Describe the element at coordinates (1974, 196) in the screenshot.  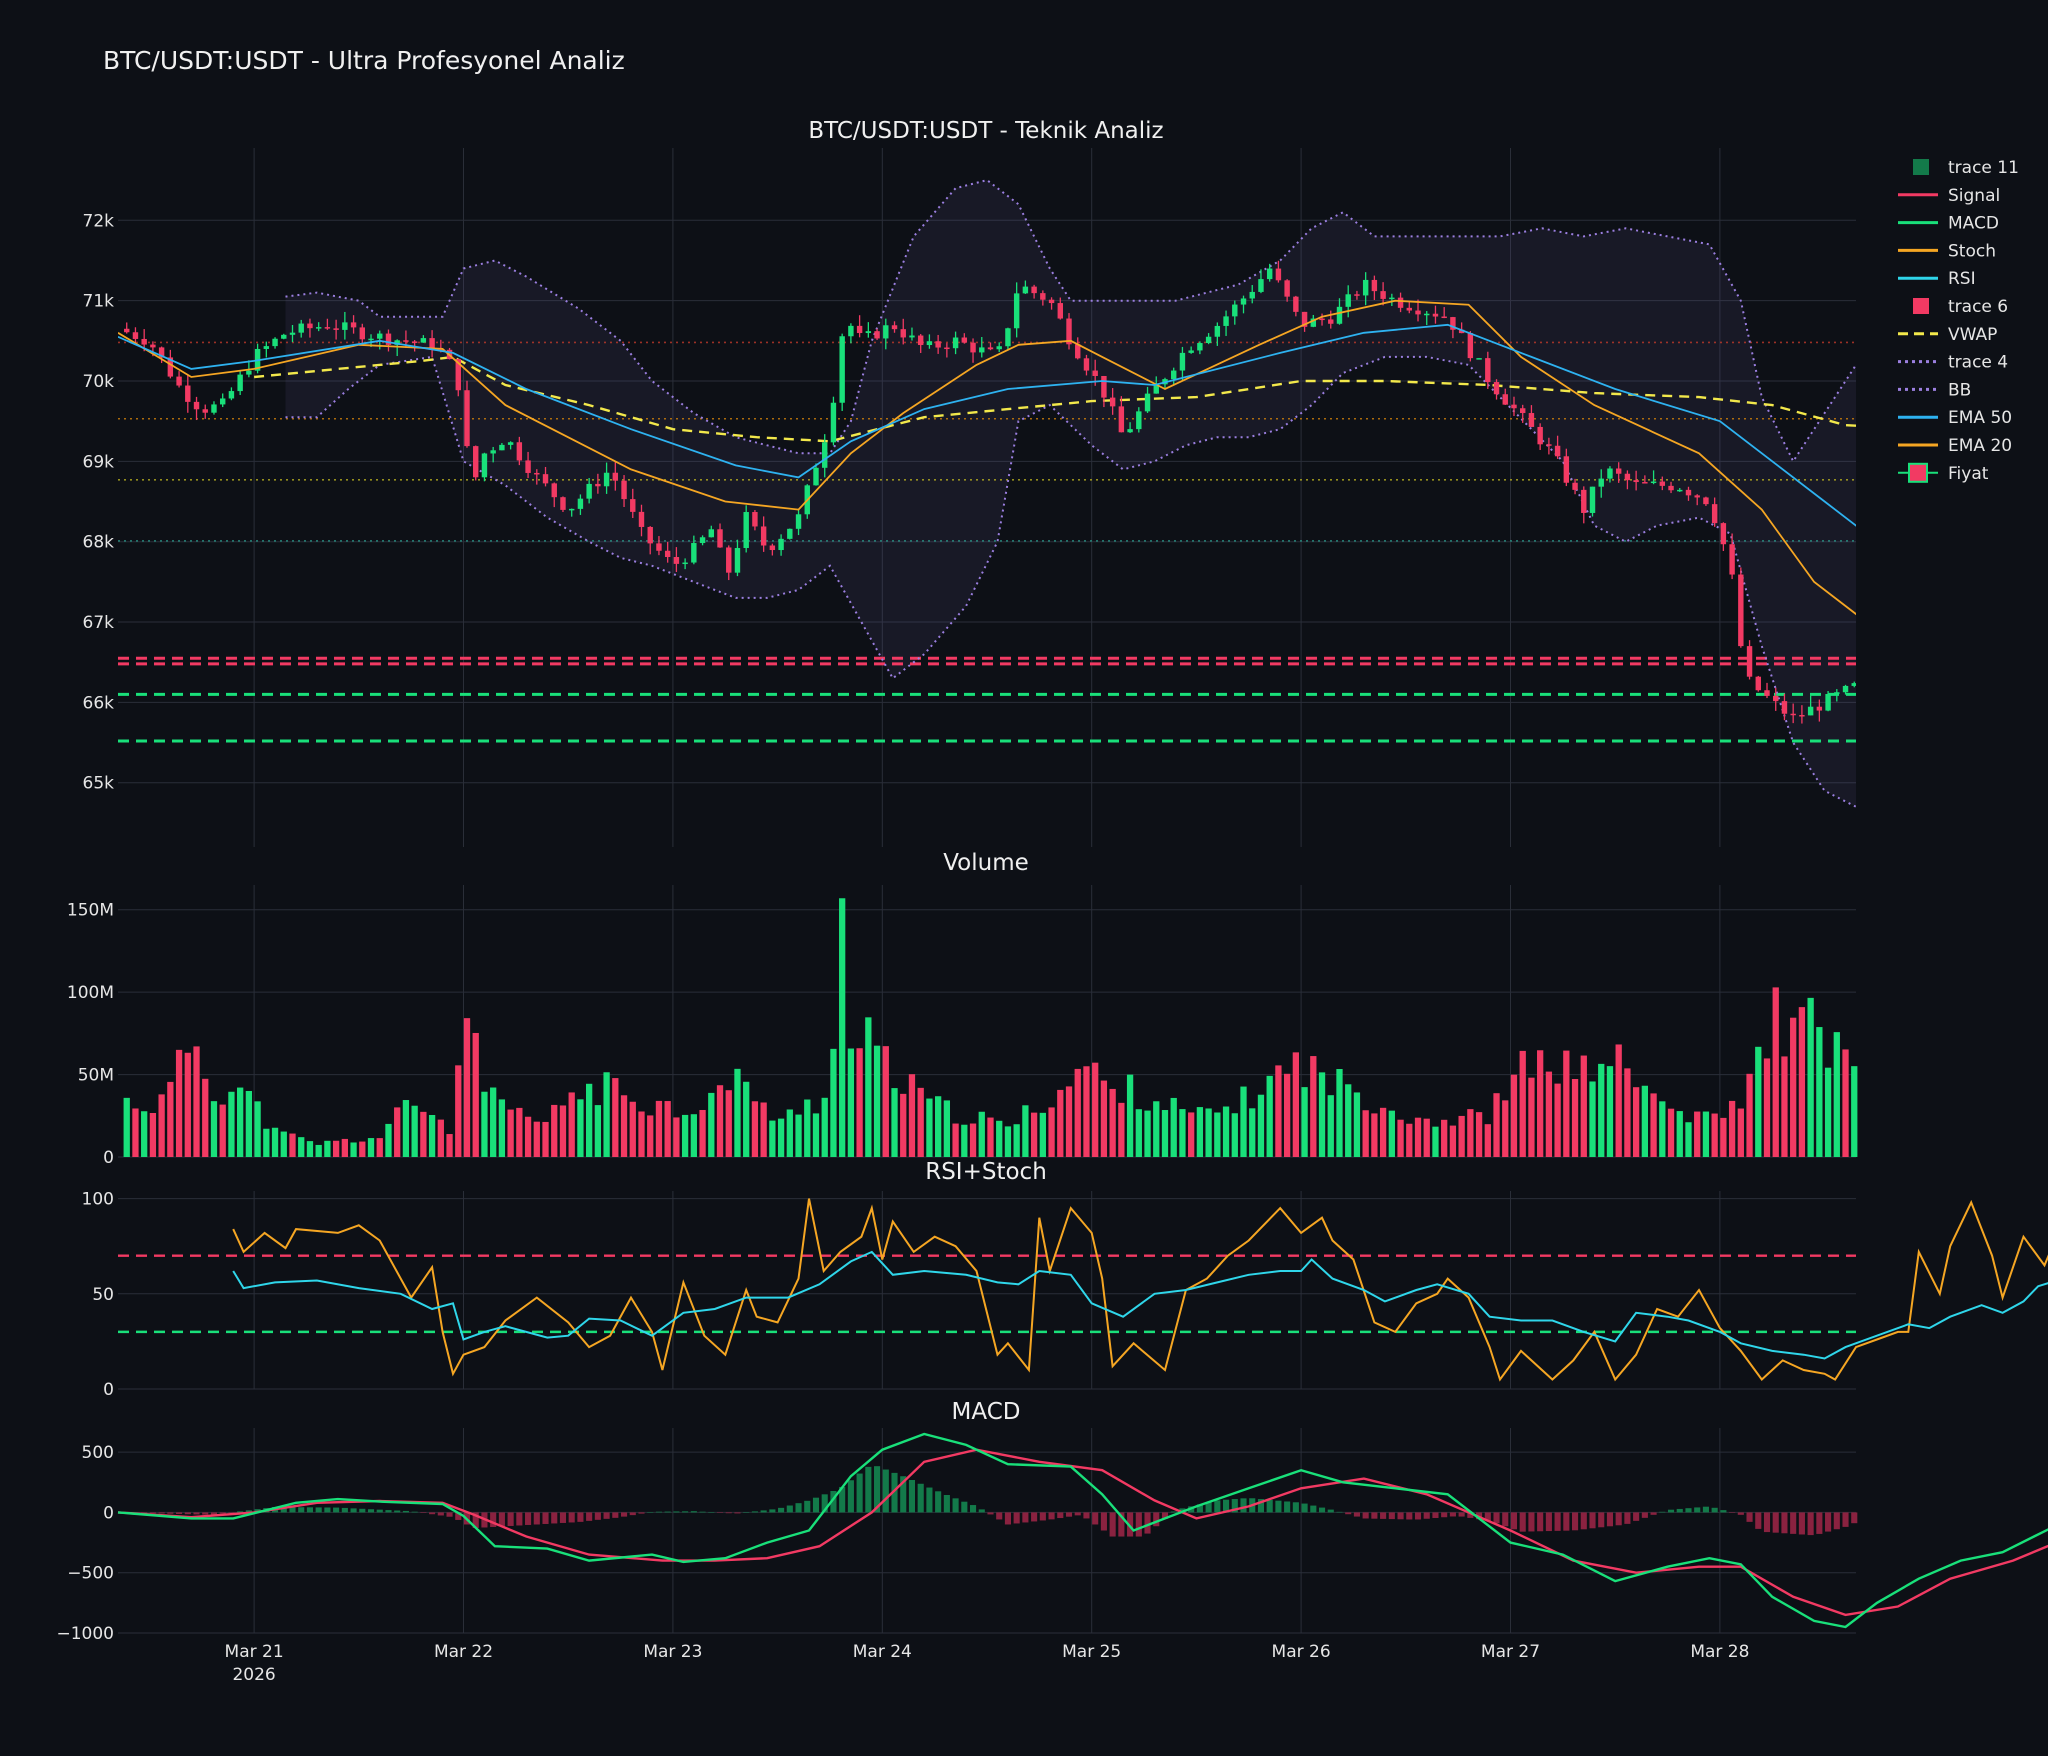
I see `legend-label: Signal` at that location.